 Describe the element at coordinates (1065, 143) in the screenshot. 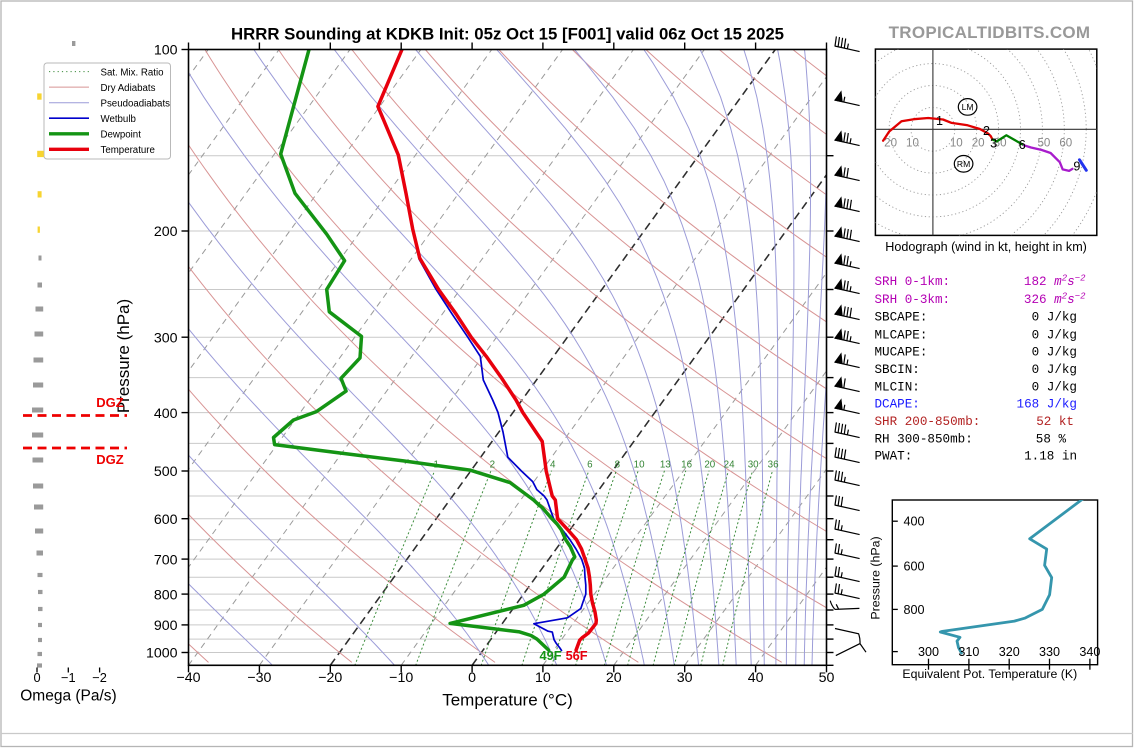

I see `svg-text: 60` at that location.